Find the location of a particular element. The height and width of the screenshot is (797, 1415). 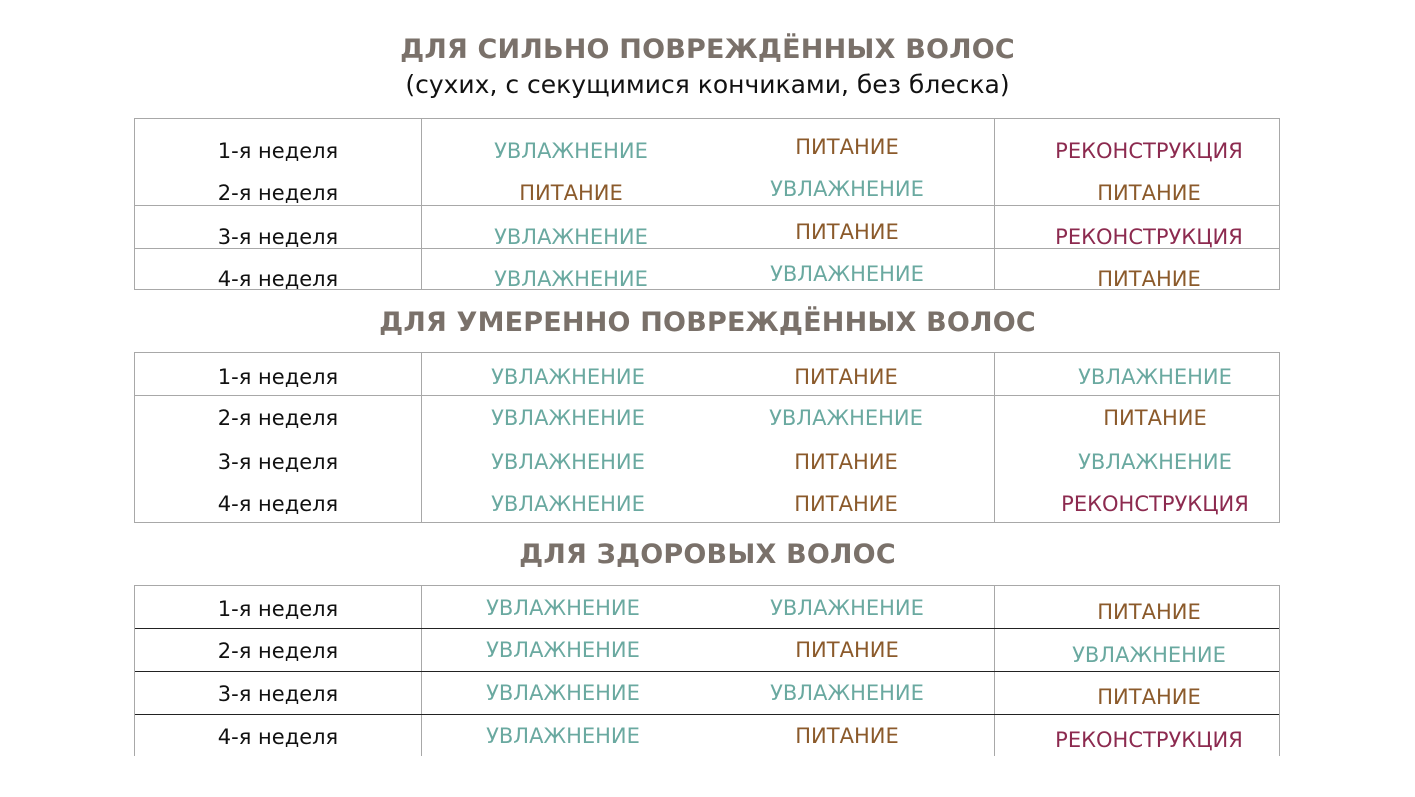

section-title: ДЛЯ ЗДОРОВЫХ ВОЛОС is located at coordinates (707, 554).